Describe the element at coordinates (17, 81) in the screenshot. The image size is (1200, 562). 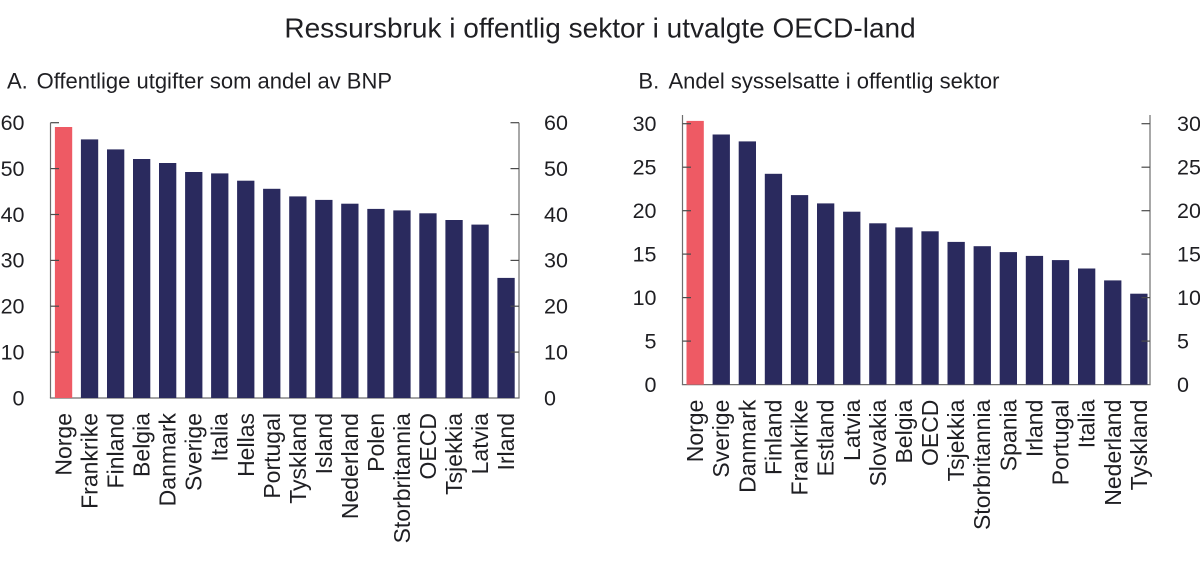
I see `svg-text: A.` at that location.